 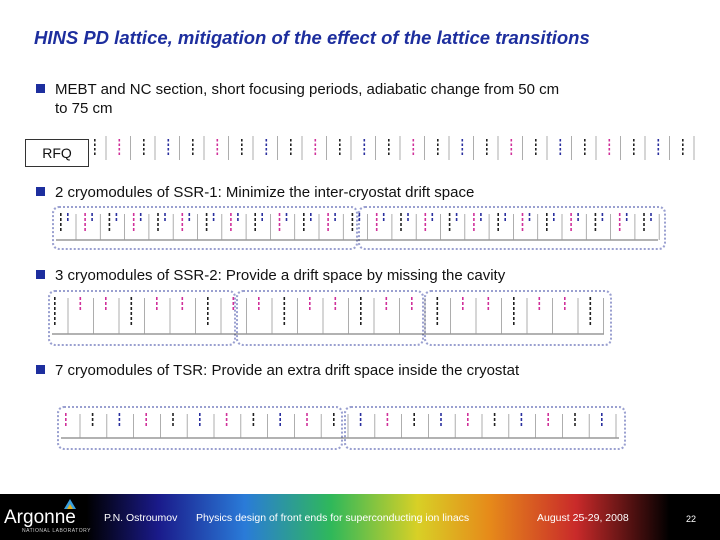 I want to click on footer-page-number: 22, so click(x=691, y=519).